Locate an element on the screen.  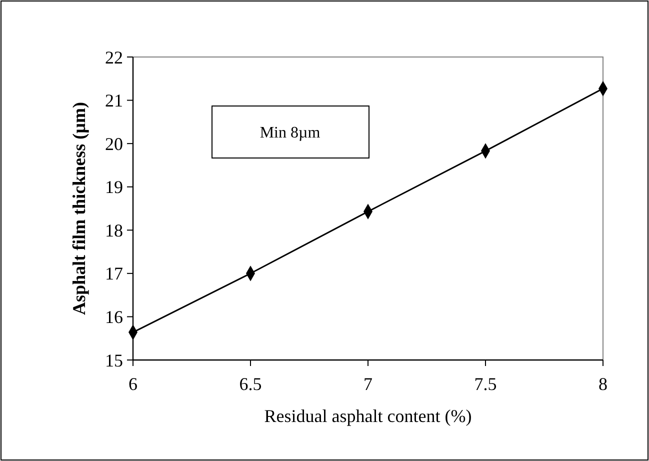
x-tick-label: 7 is located at coordinates (368, 384).